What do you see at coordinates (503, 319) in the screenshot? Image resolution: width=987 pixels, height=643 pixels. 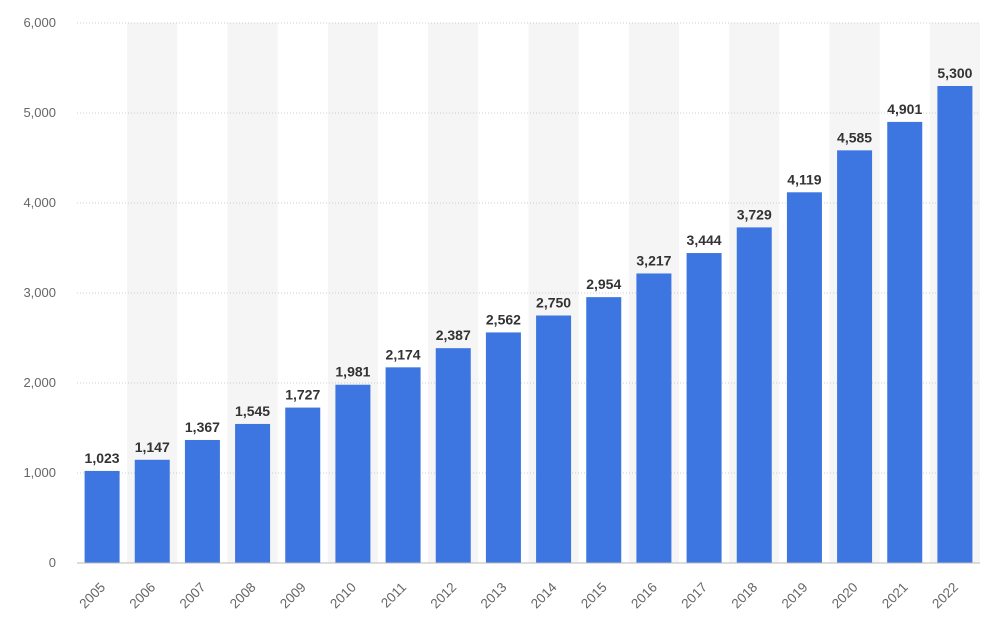 I see `data-label-2013: 2,562` at bounding box center [503, 319].